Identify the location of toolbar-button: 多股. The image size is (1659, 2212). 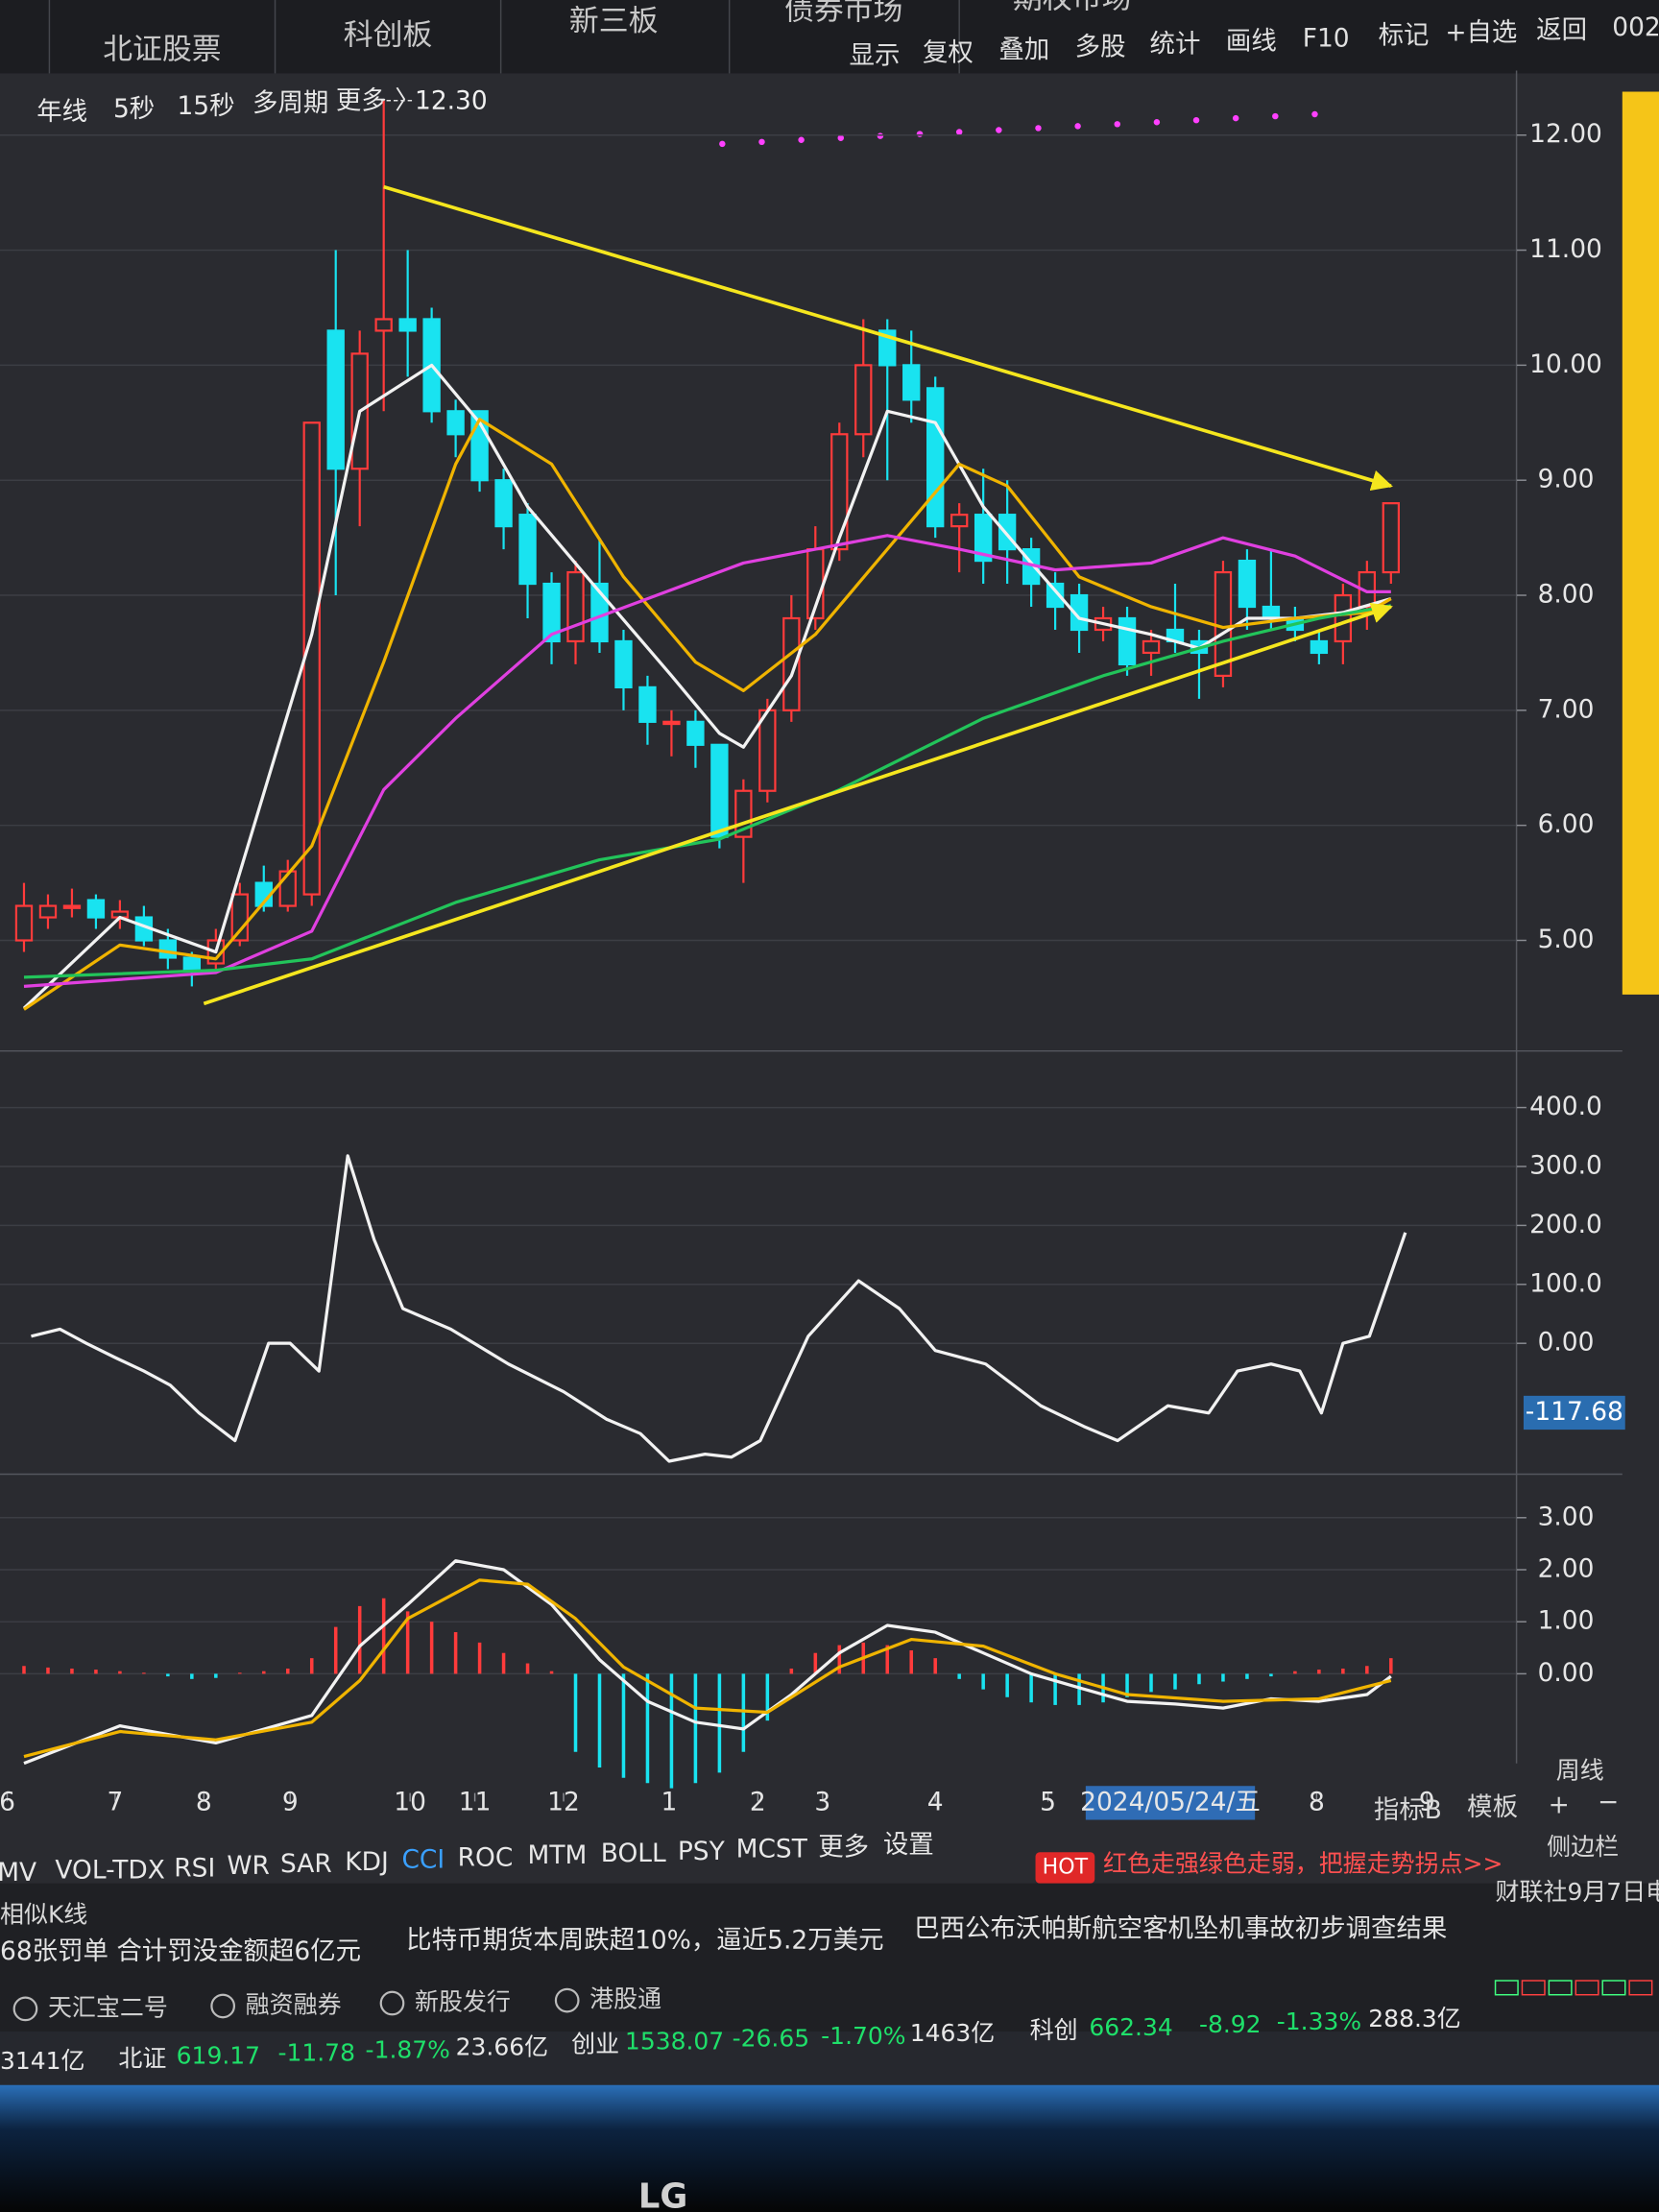
(1100, 47).